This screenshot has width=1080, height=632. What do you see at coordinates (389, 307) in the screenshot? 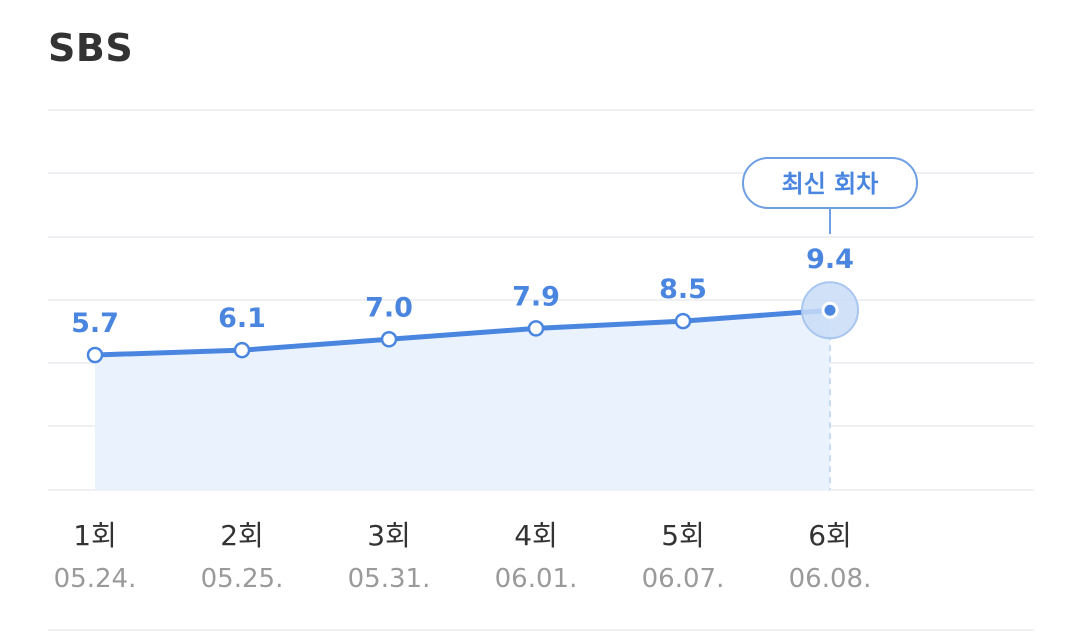
I see `value-label: 7.0` at bounding box center [389, 307].